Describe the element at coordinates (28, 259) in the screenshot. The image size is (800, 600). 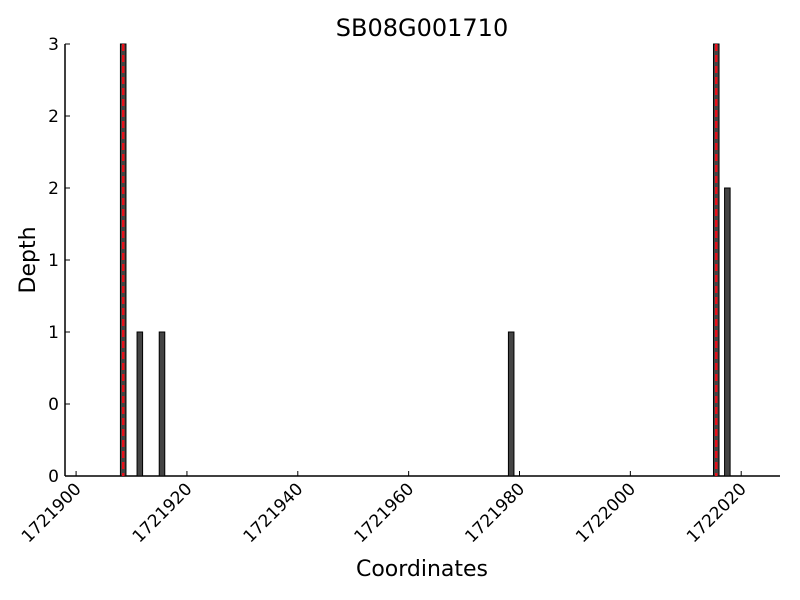
I see `y-axis-label: Depth` at that location.